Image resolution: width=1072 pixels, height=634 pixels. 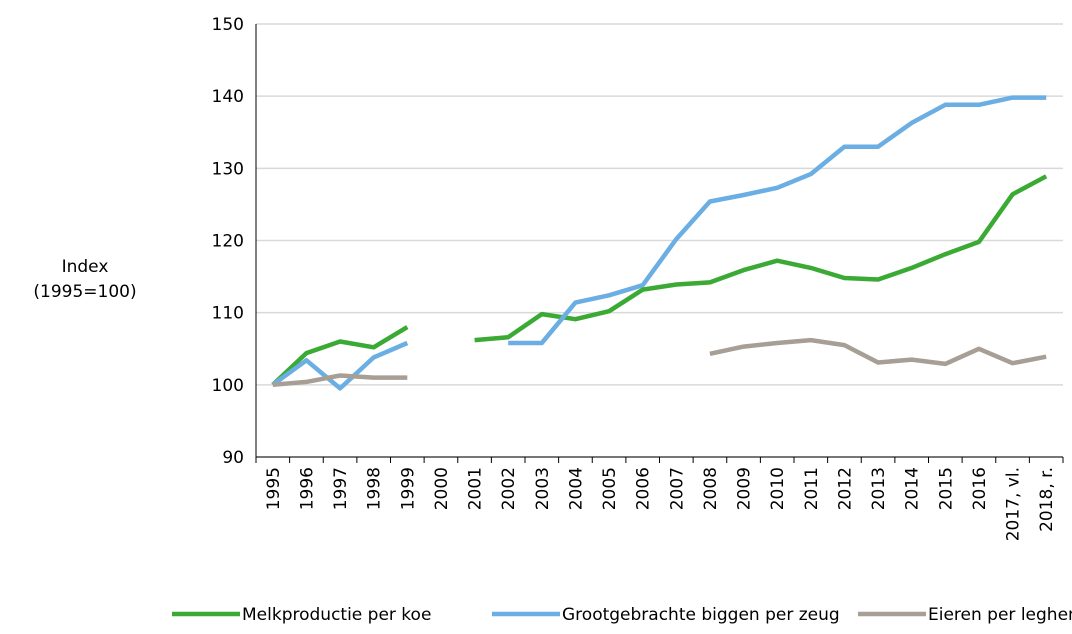 What do you see at coordinates (341, 488) in the screenshot?
I see `x-tick-label: 1997` at bounding box center [341, 488].